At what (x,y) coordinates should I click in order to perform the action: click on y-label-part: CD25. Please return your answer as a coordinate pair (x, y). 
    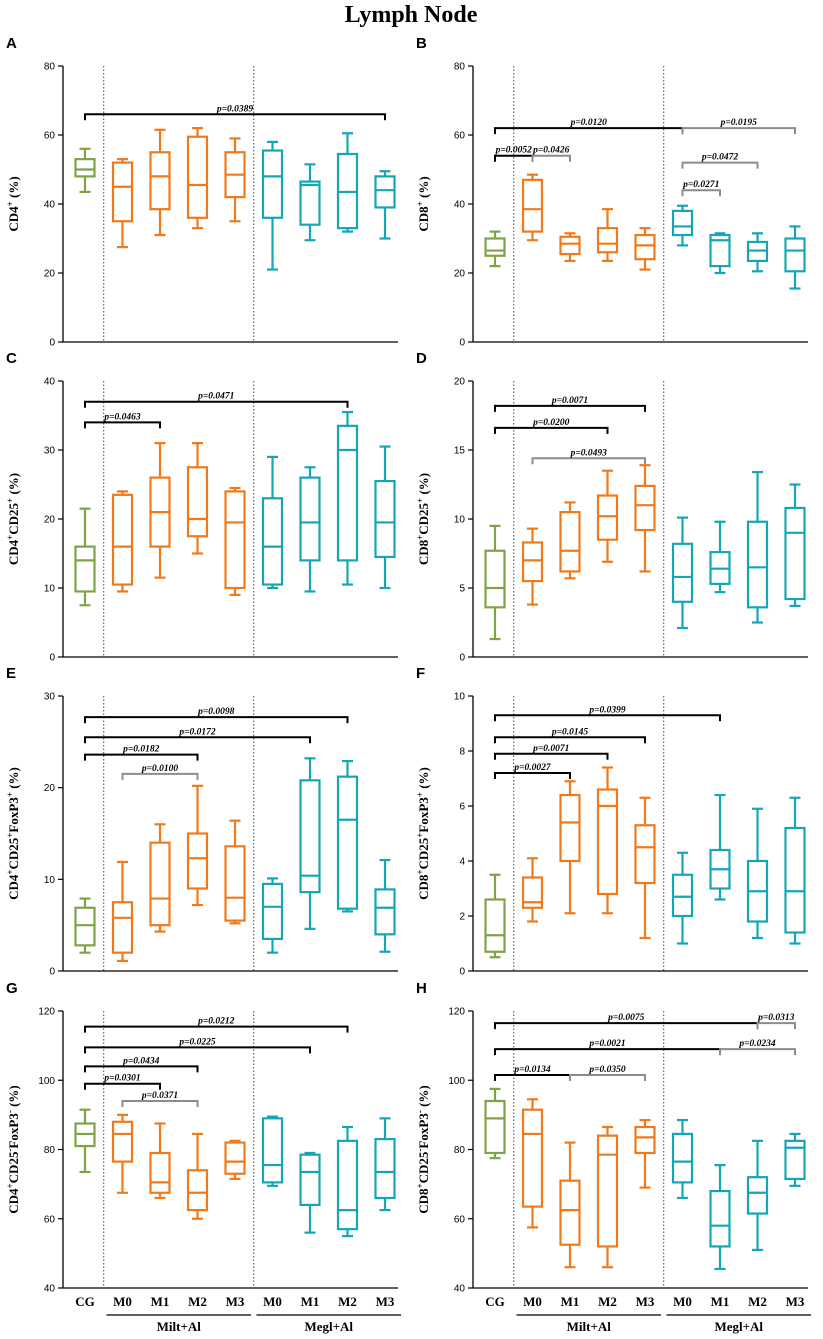
    Looking at the image, I should click on (13, 518).